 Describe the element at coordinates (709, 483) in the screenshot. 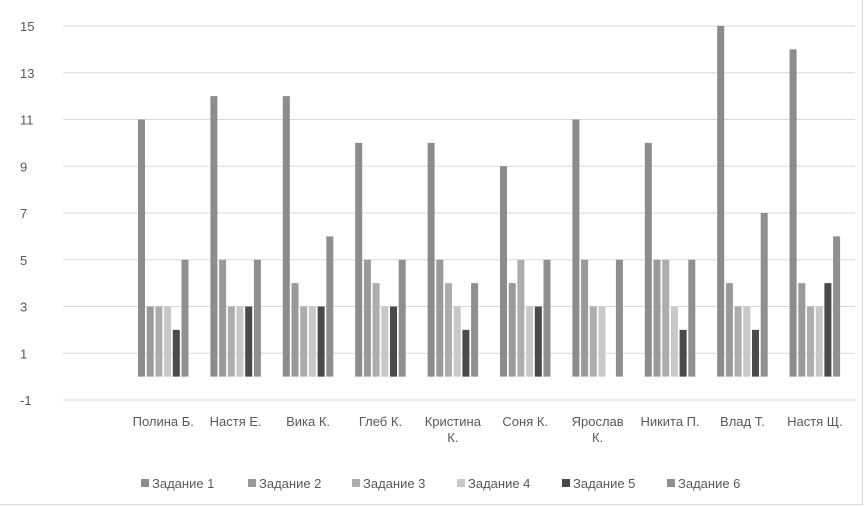

I see `legend-label: Задание 6` at that location.